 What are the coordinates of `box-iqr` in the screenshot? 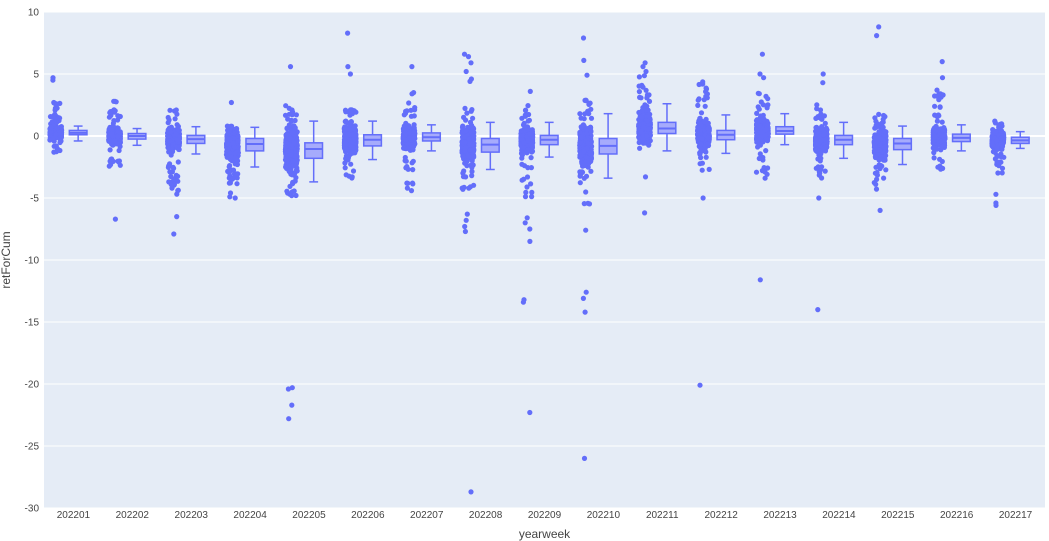 It's located at (314, 151).